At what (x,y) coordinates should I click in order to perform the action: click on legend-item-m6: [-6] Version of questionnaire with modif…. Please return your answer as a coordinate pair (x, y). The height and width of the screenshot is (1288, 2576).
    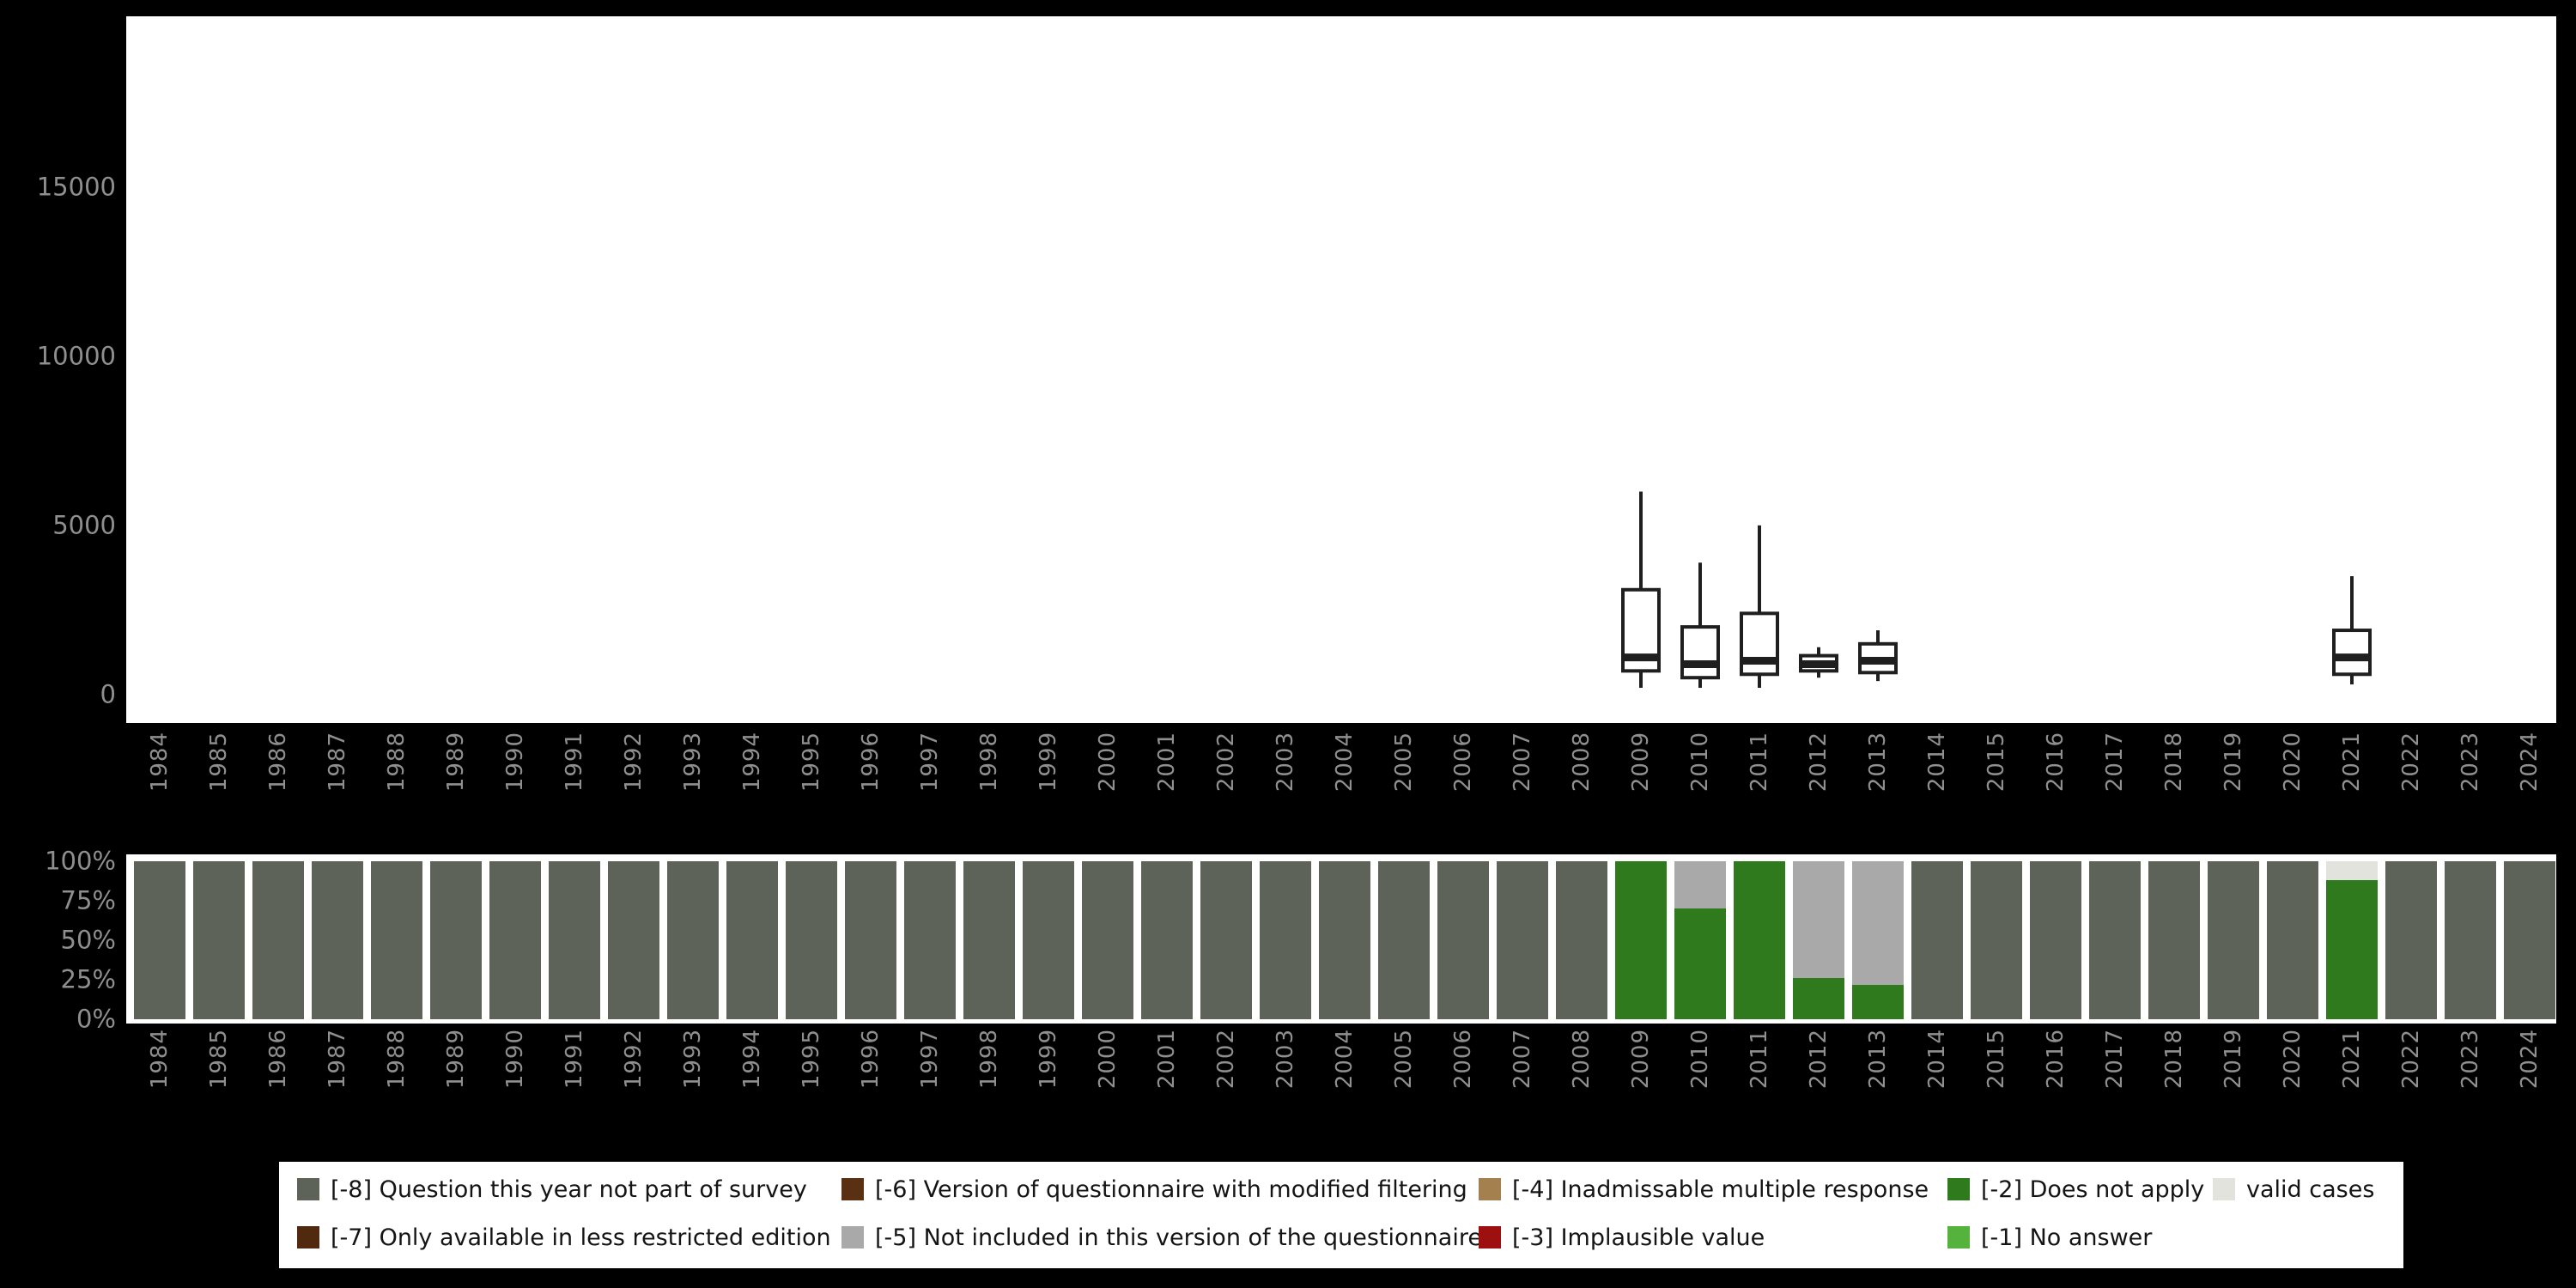
    Looking at the image, I should click on (1154, 1189).